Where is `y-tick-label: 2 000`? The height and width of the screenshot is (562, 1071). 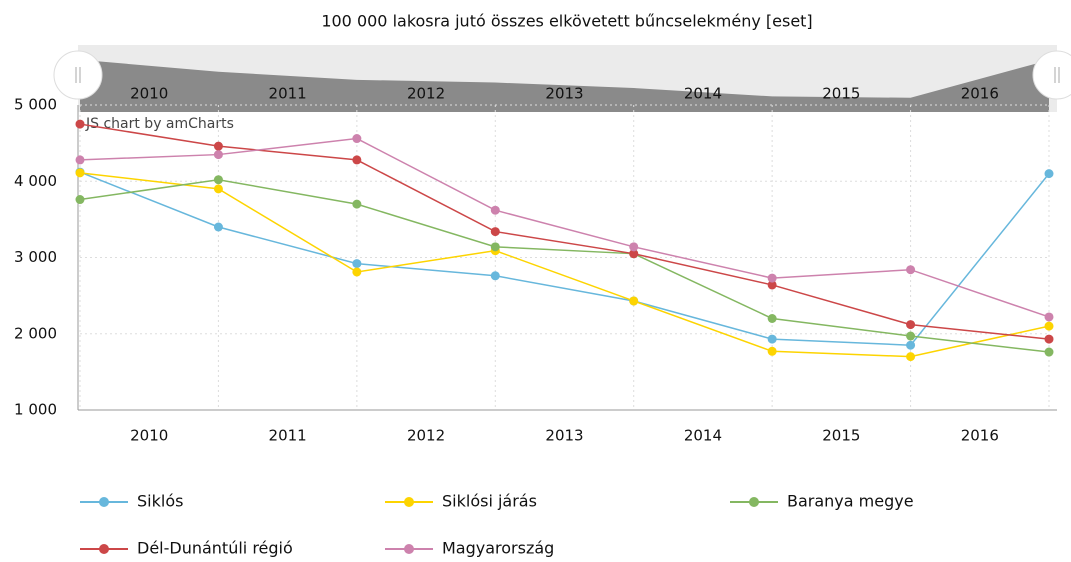
y-tick-label: 2 000 is located at coordinates (35, 333).